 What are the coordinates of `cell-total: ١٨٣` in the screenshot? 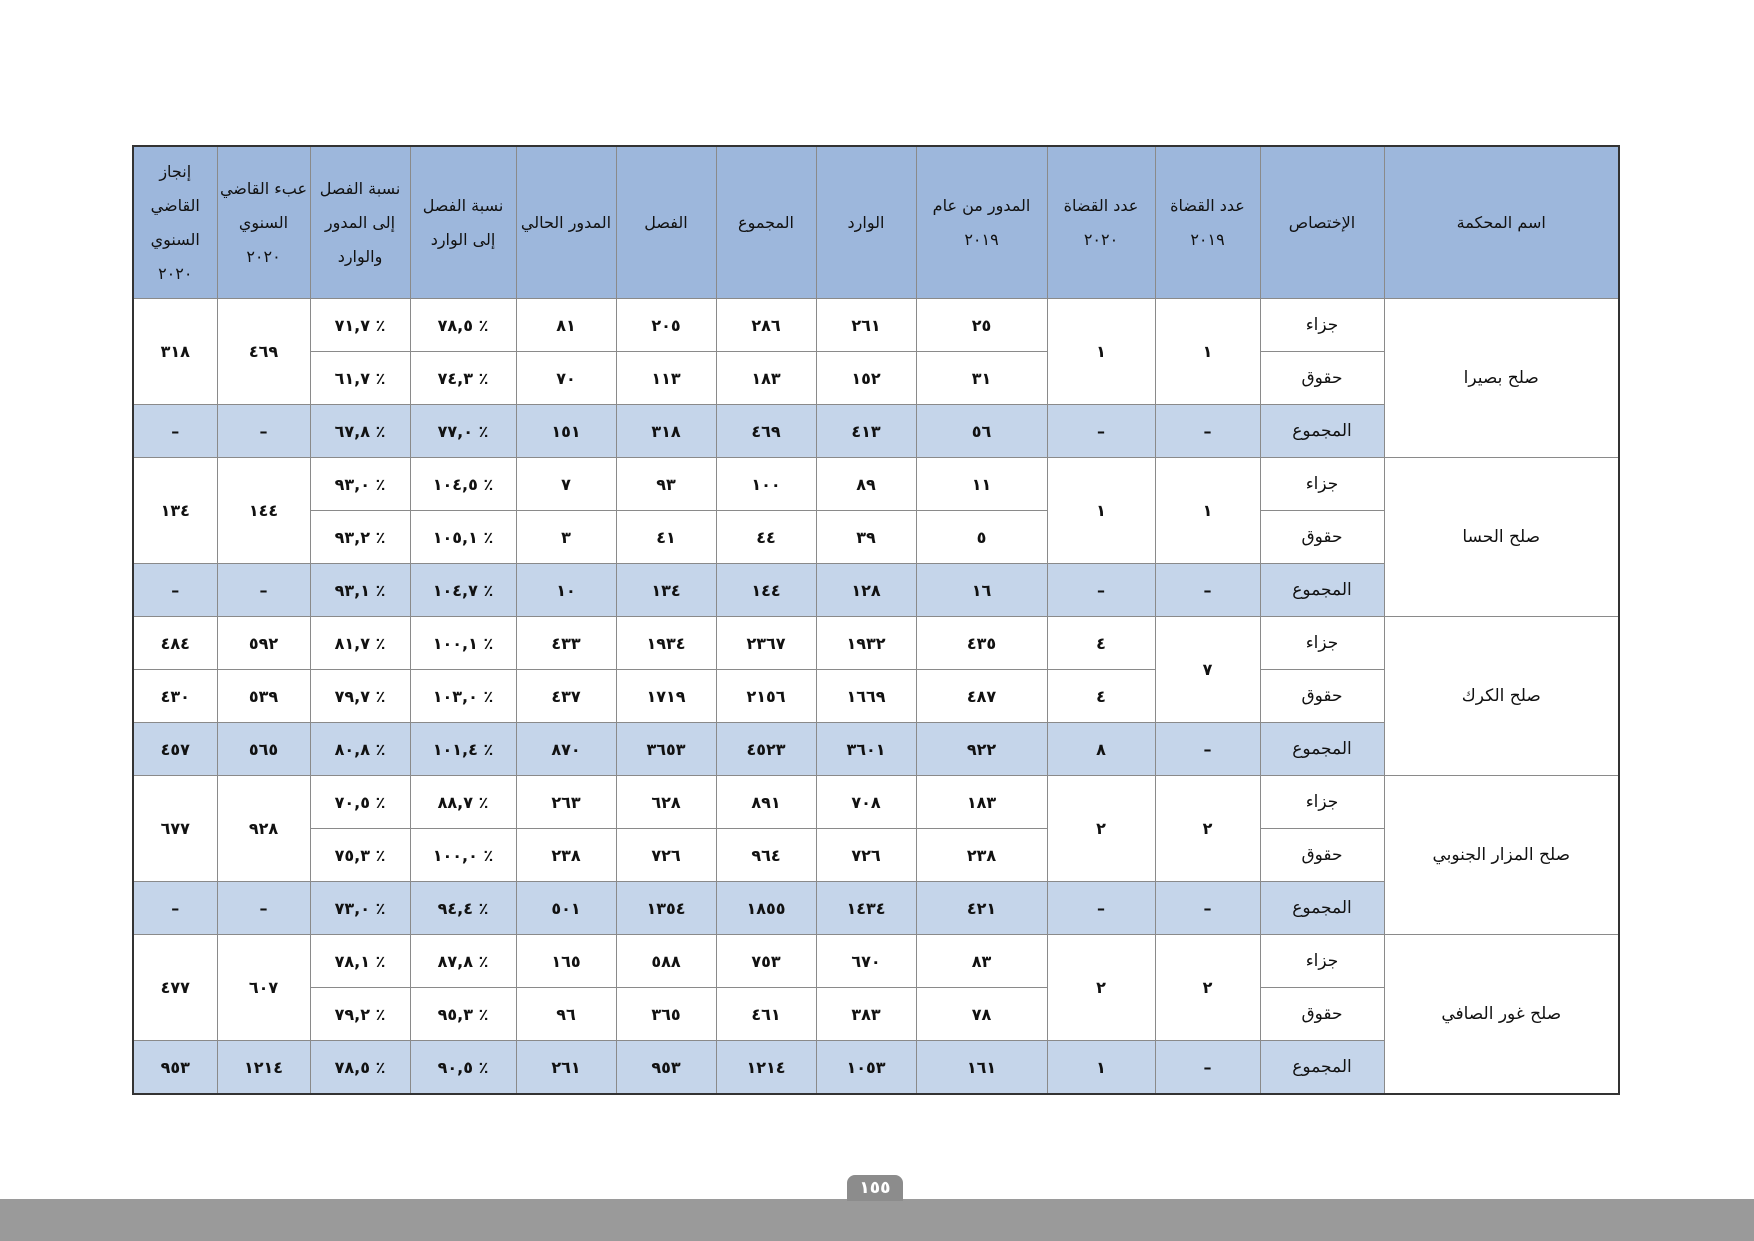 It's located at (766, 378).